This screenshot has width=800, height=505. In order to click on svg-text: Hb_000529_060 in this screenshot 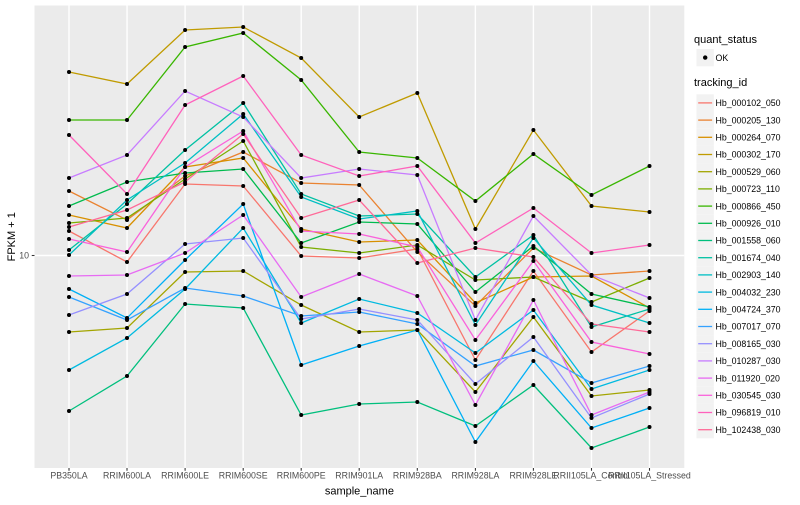, I will do `click(748, 172)`.